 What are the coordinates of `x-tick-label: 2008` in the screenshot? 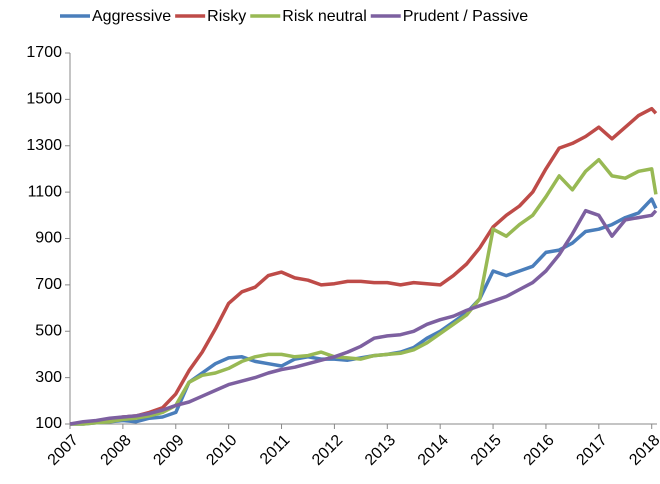 It's located at (116, 450).